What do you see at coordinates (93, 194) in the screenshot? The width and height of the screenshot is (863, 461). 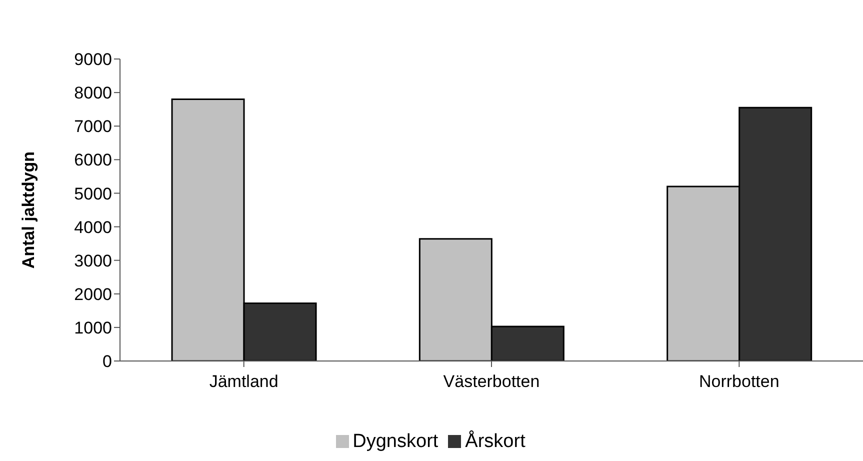 I see `y-tick-label: 5000` at bounding box center [93, 194].